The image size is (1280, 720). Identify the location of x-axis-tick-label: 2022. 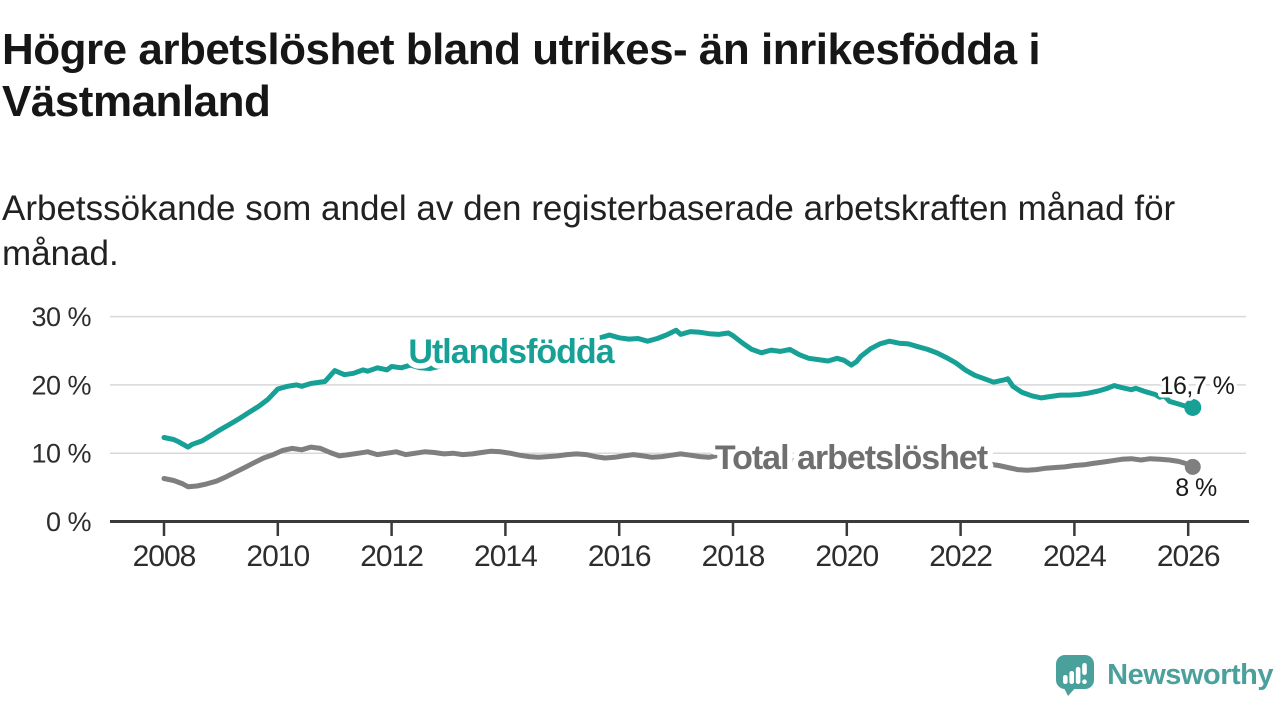
(960, 556).